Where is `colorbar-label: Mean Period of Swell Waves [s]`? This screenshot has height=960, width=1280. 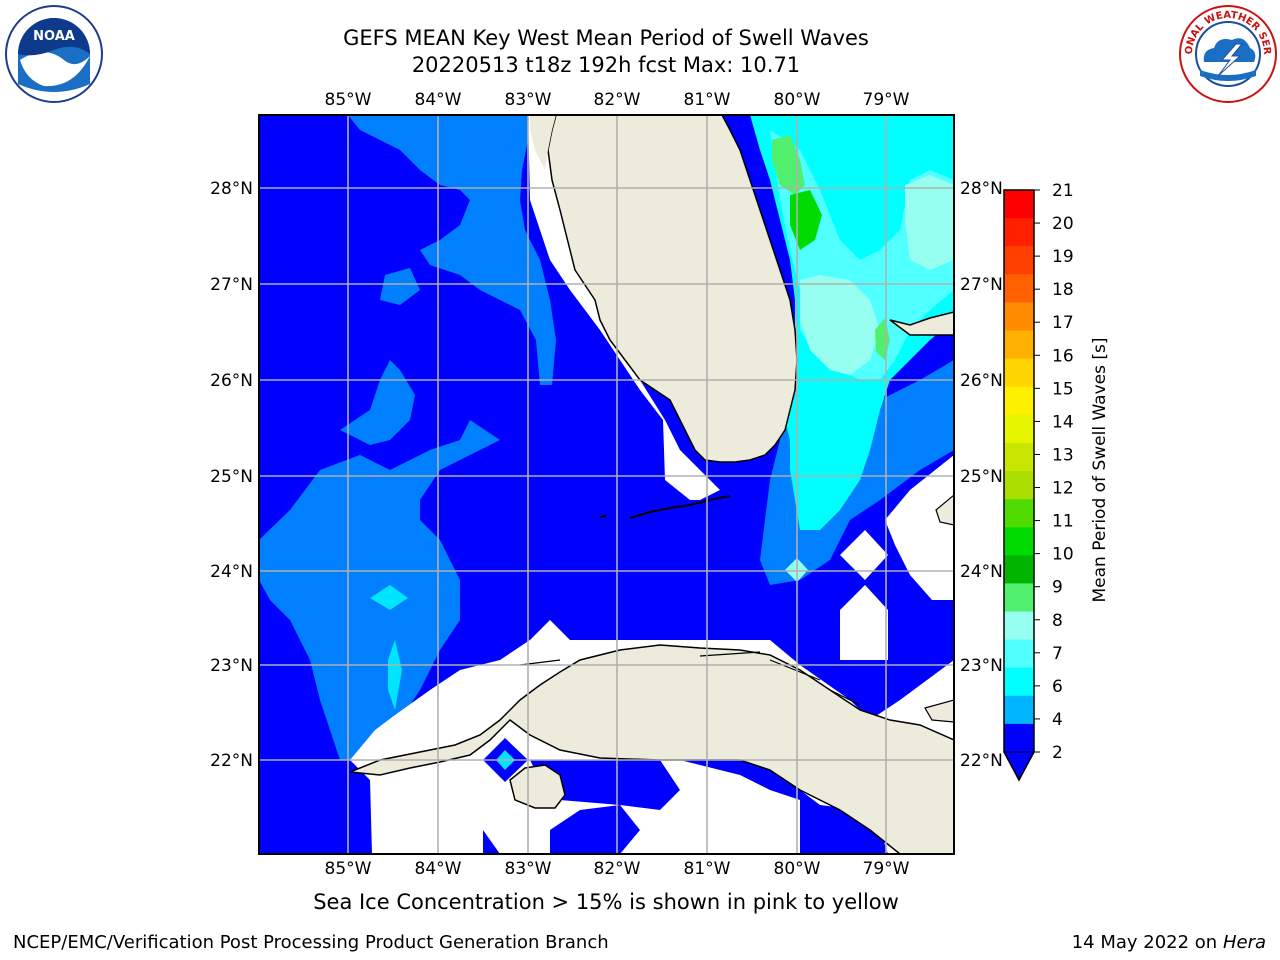 colorbar-label: Mean Period of Swell Waves [s] is located at coordinates (1100, 470).